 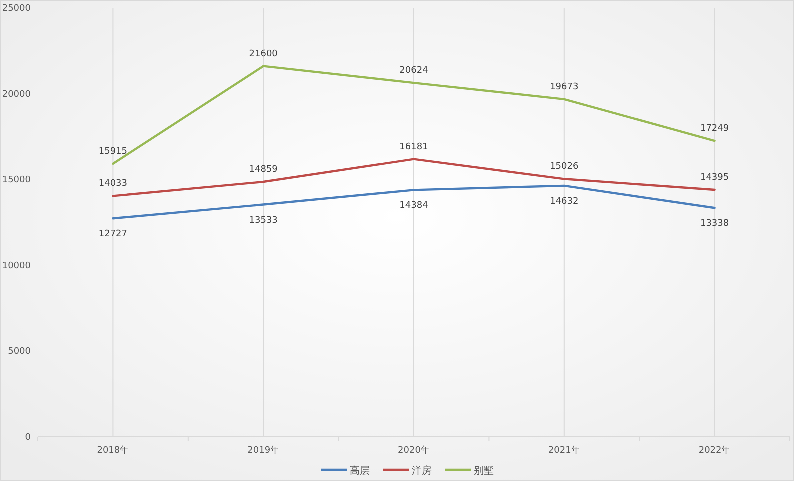 I want to click on y-tick-label: 20000, so click(x=17, y=95).